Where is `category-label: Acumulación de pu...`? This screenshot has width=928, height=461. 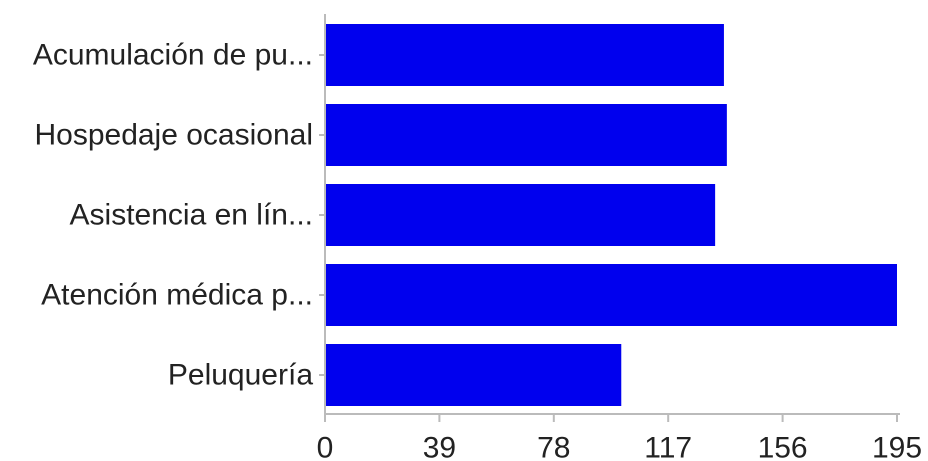 category-label: Acumulación de pu... is located at coordinates (173, 55).